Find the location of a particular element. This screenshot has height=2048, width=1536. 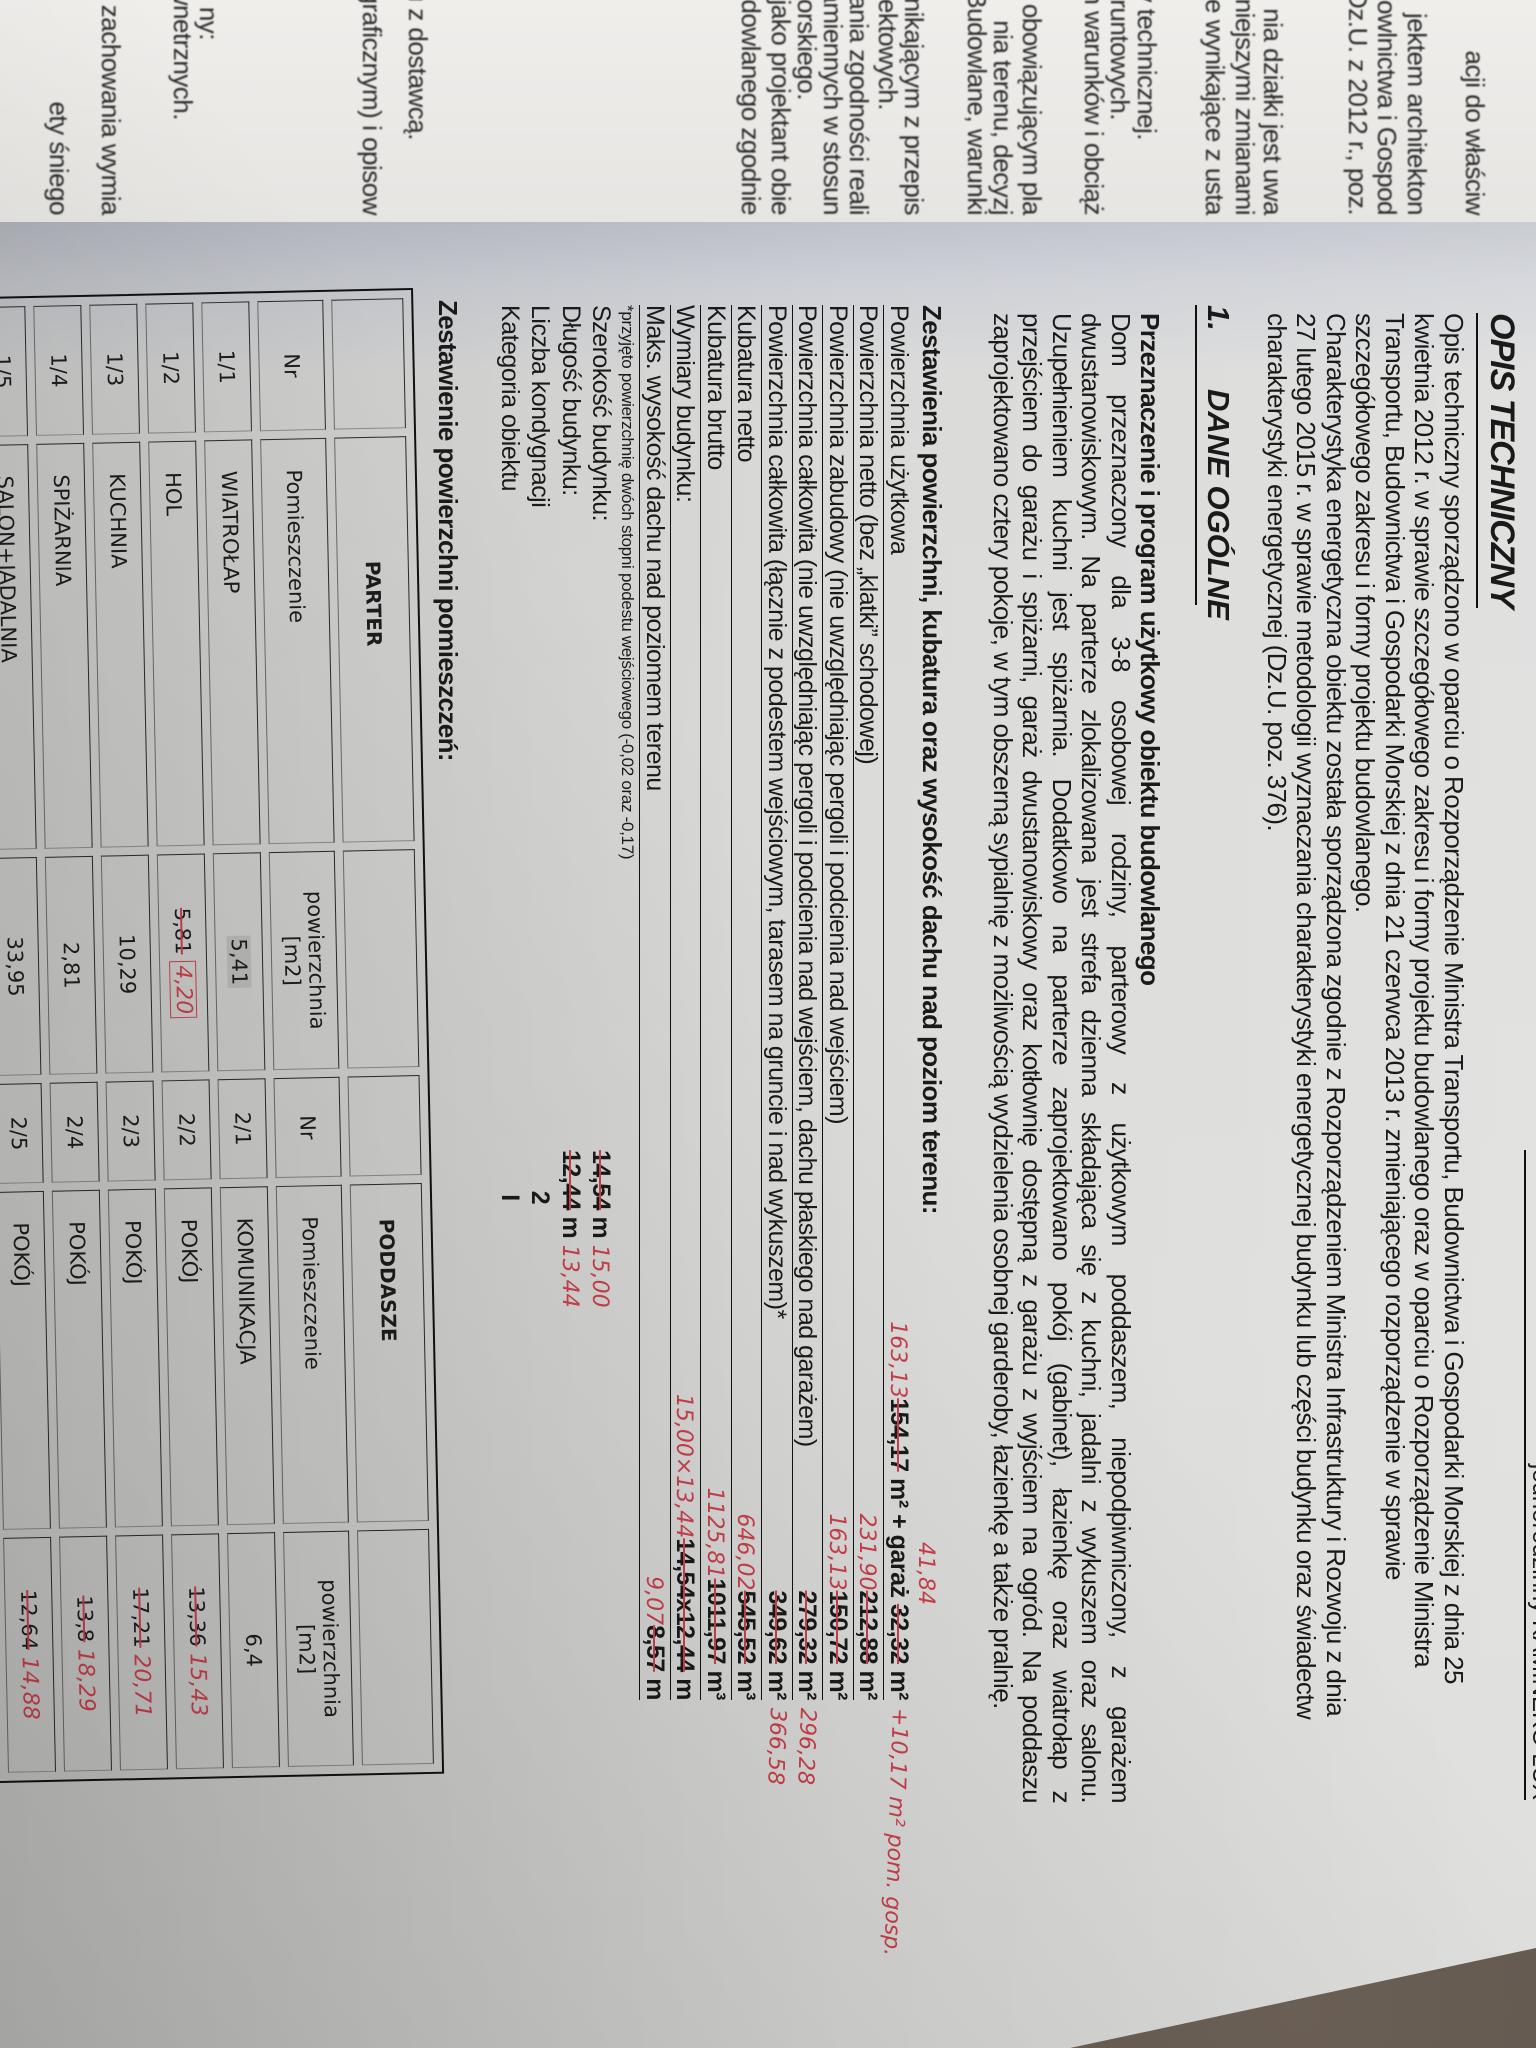

handwritten-correction: 15,43 is located at coordinates (198, 1684).